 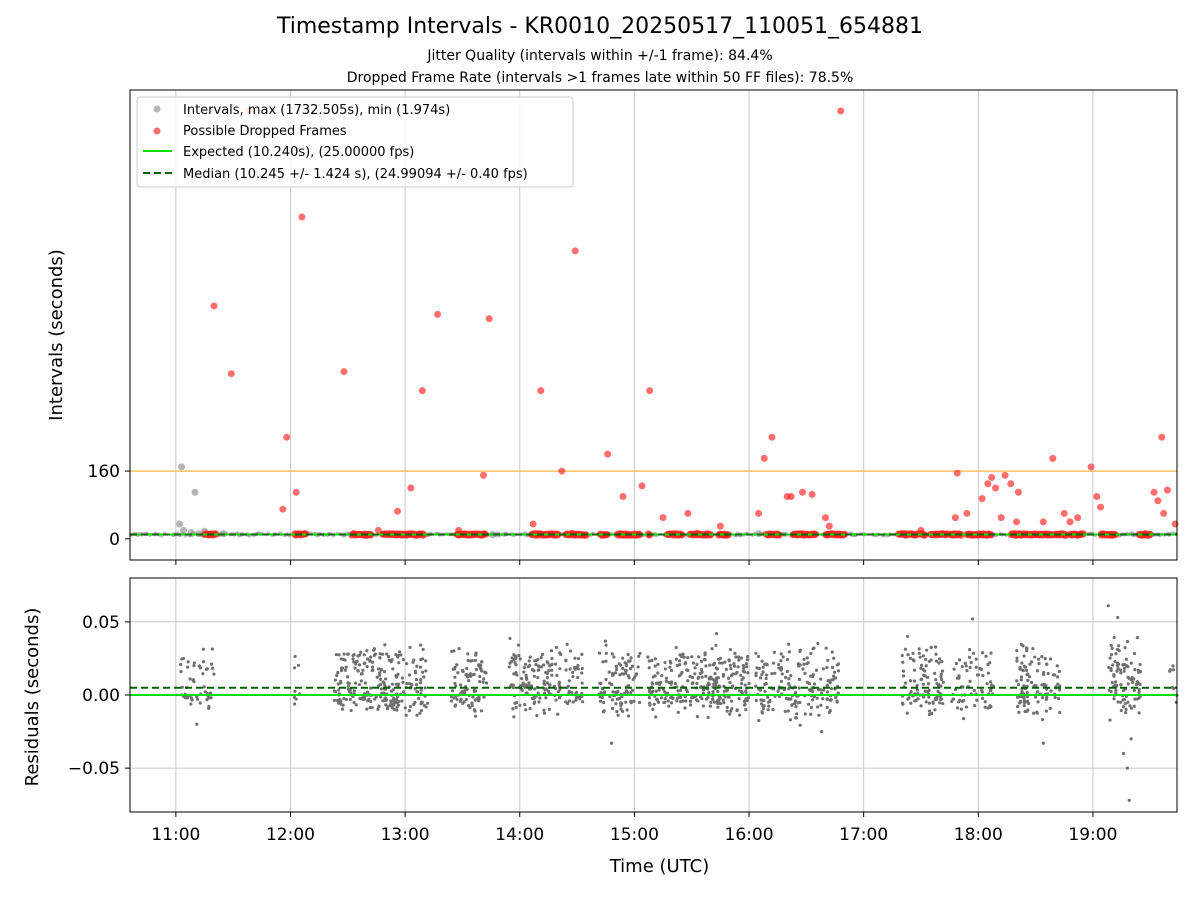 I want to click on x-tick-label: 13:00, so click(x=405, y=835).